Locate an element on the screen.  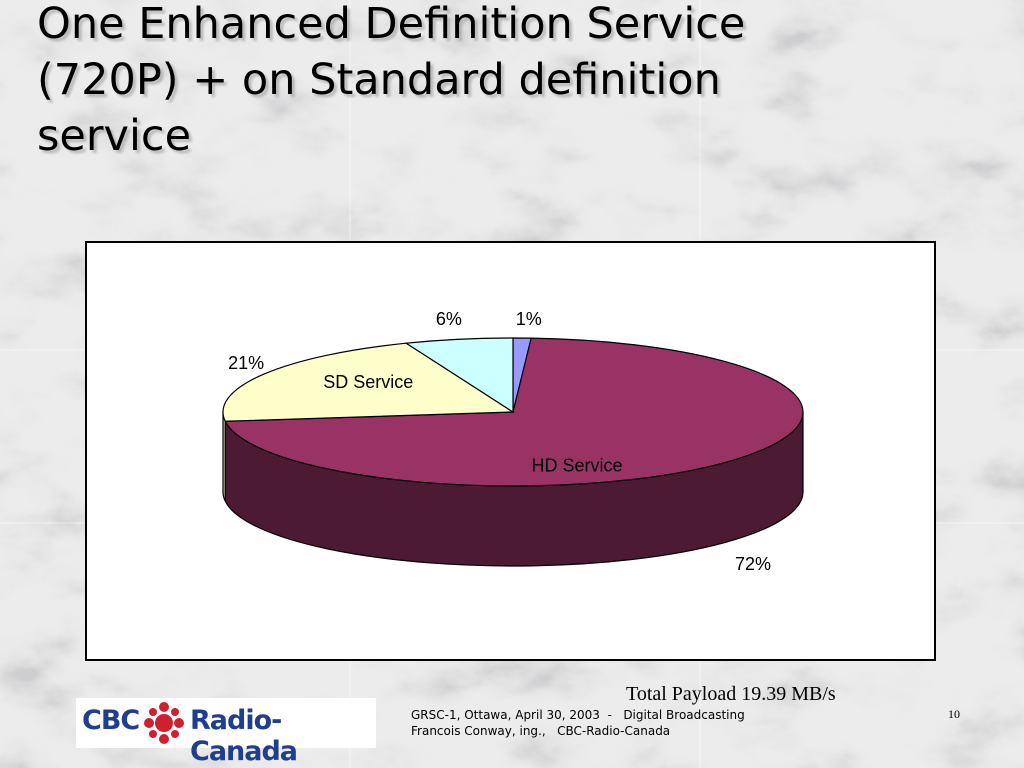
logo-text-cbc: CBC is located at coordinates (111, 720).